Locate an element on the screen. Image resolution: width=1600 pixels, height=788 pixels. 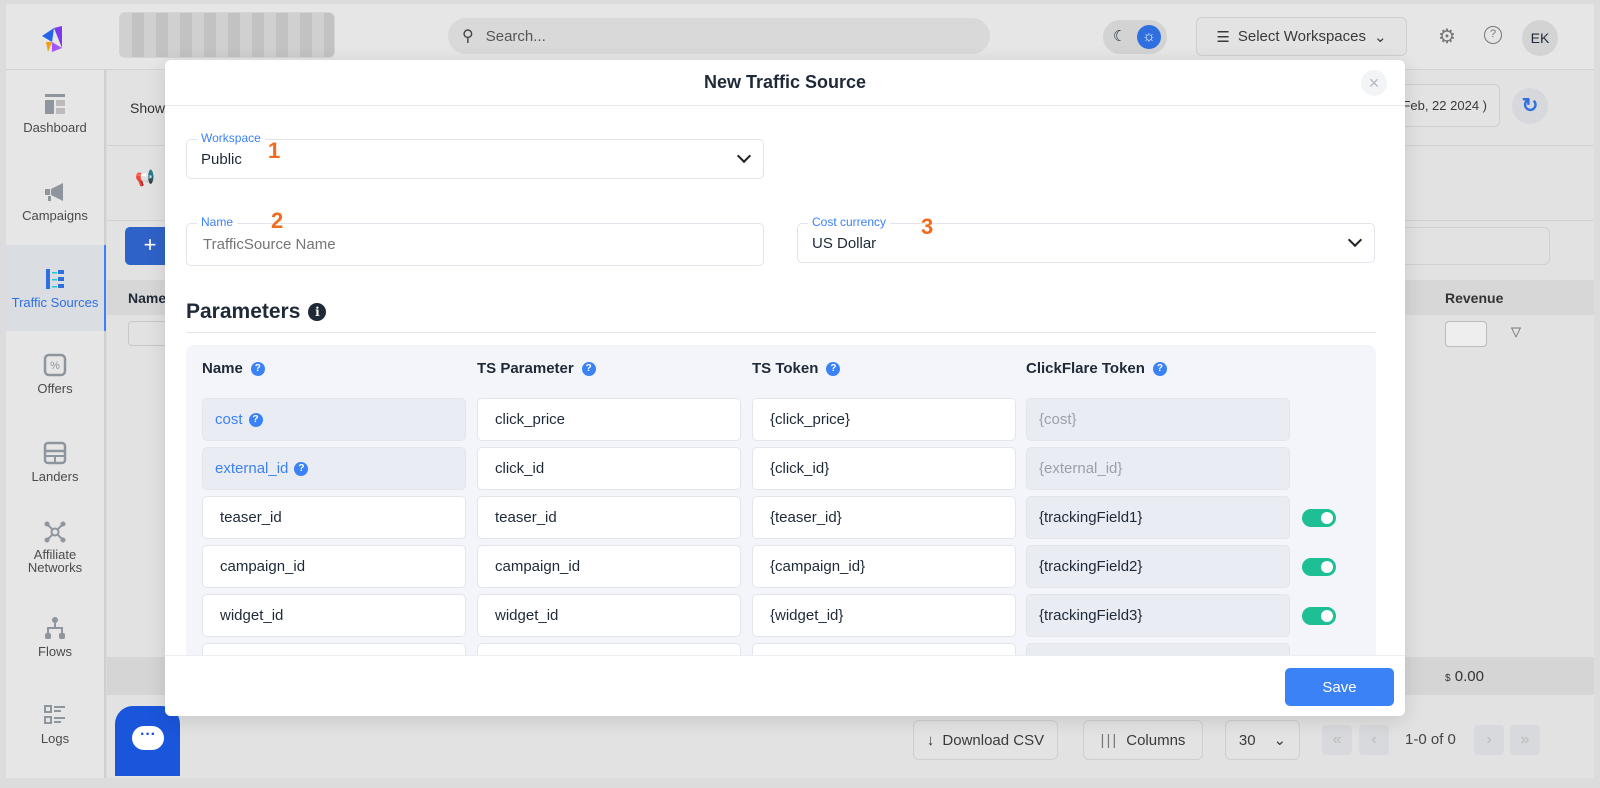
sidebar-item-label: Flows is located at coordinates (55, 651).